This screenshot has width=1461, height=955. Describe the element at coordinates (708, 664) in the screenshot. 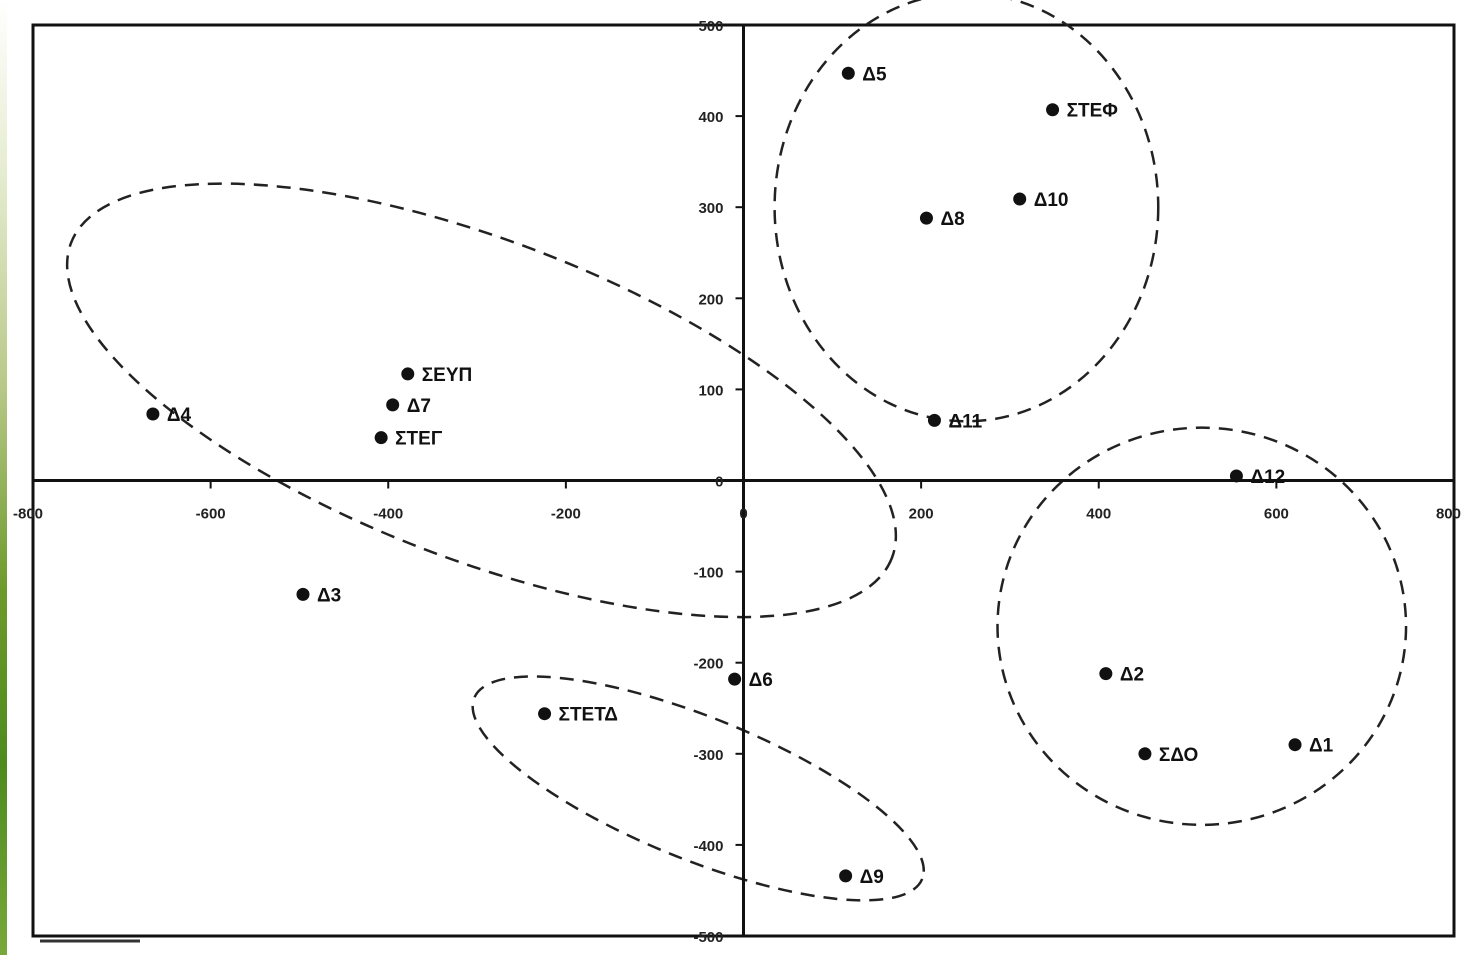

I see `y-tick-label: -200` at that location.